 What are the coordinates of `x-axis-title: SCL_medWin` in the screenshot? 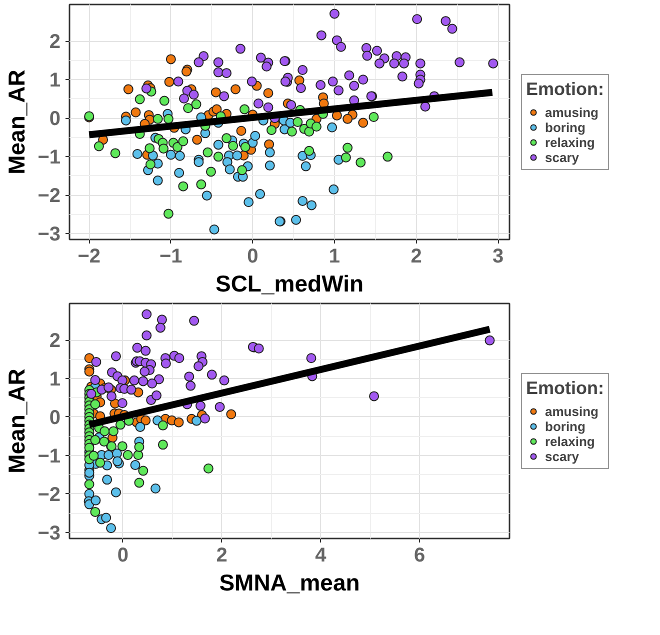 It's located at (289, 283).